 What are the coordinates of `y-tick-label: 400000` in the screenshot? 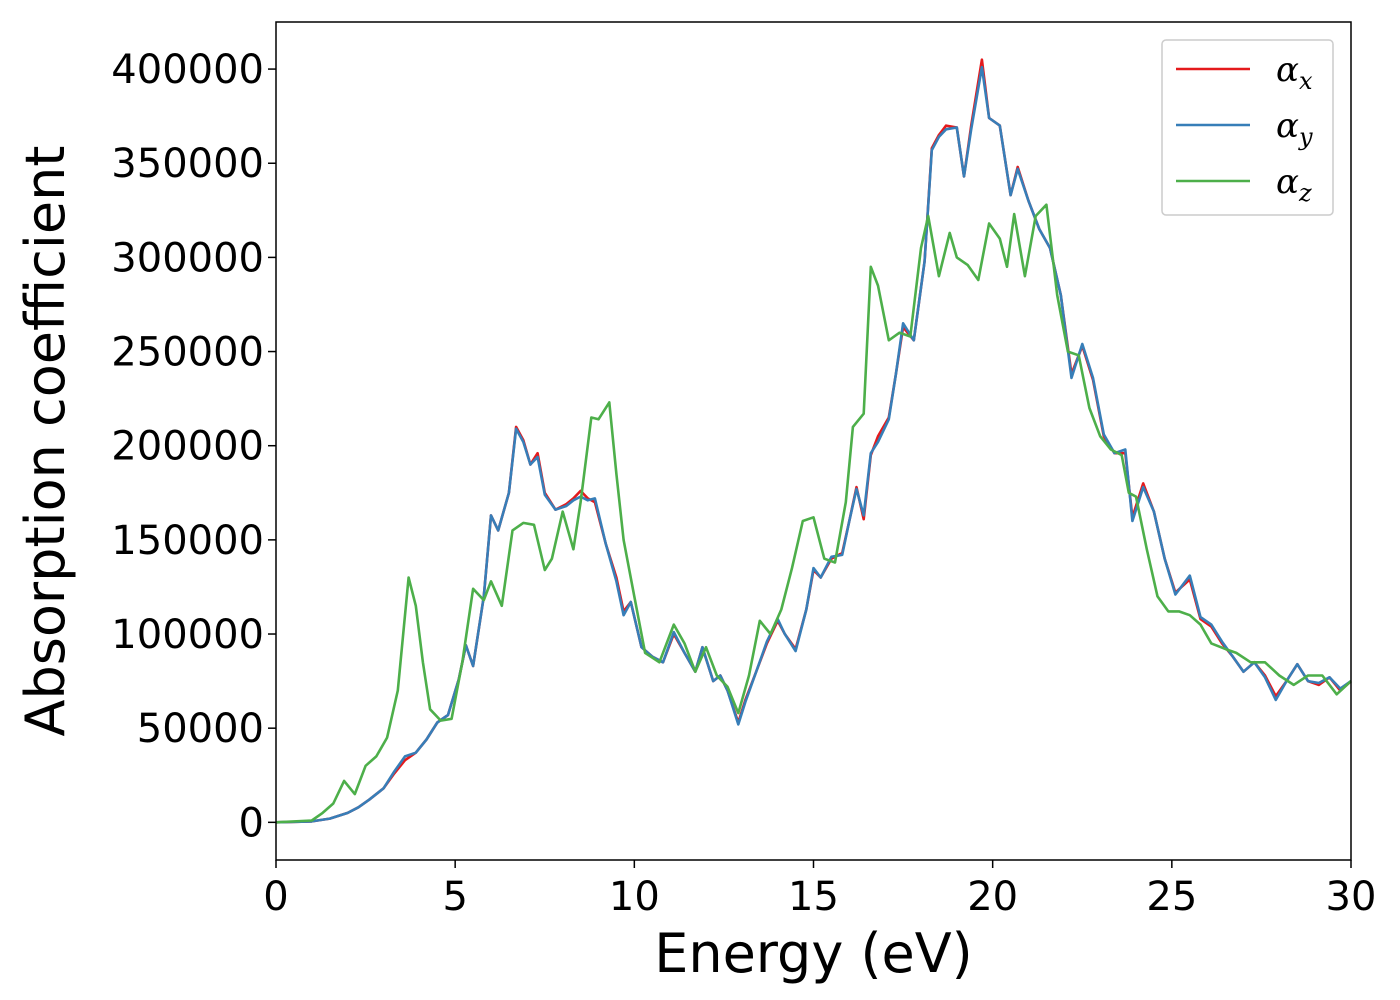 It's located at (187, 70).